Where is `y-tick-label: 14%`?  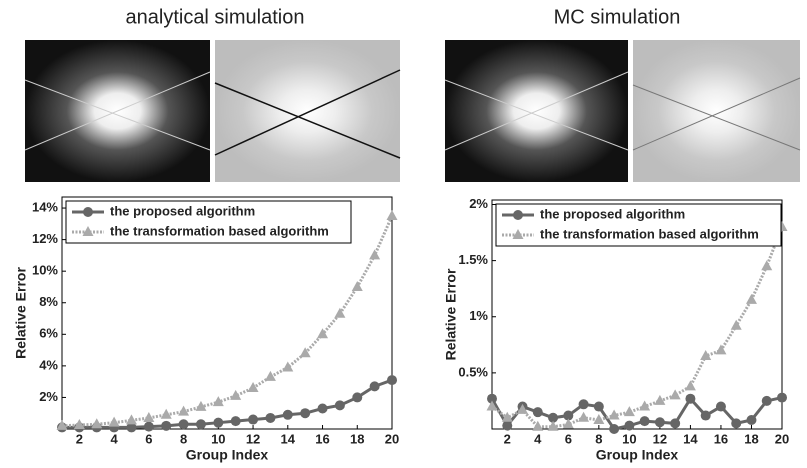 y-tick-label: 14% is located at coordinates (45, 206).